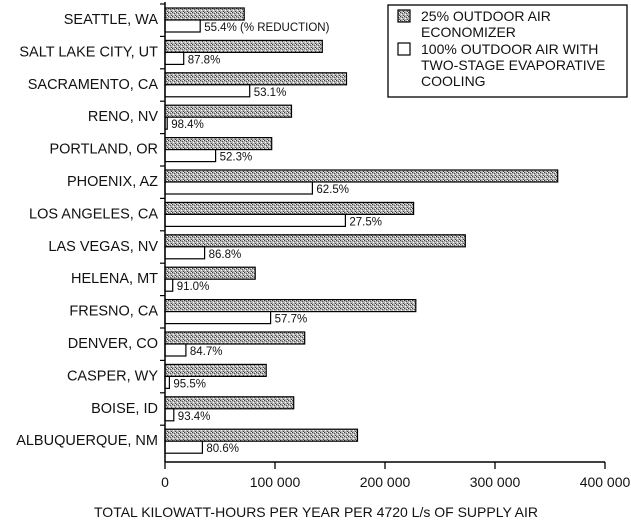  I want to click on reduction-label: 80.6%, so click(222, 449).